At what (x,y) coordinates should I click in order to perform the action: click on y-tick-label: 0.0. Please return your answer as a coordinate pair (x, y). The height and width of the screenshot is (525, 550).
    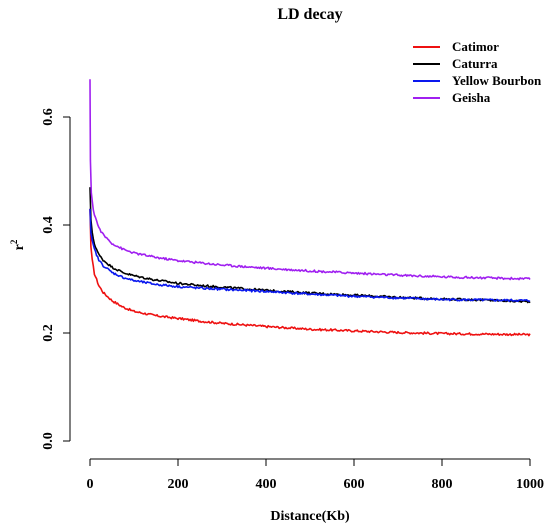
    Looking at the image, I should click on (48, 441).